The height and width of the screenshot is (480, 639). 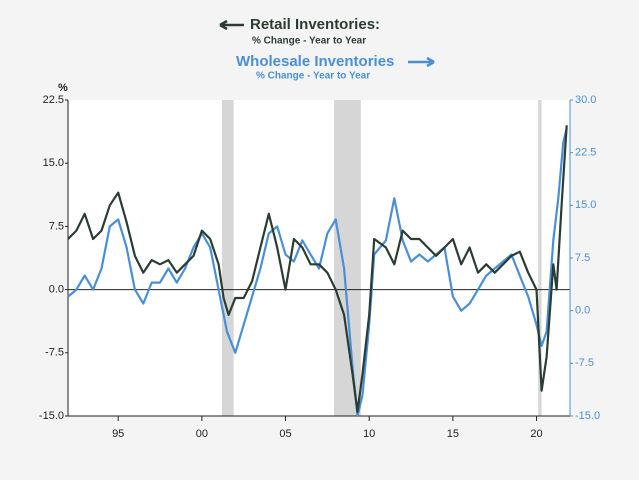 What do you see at coordinates (587, 416) in the screenshot?
I see `y2-tick-label: -15.0` at bounding box center [587, 416].